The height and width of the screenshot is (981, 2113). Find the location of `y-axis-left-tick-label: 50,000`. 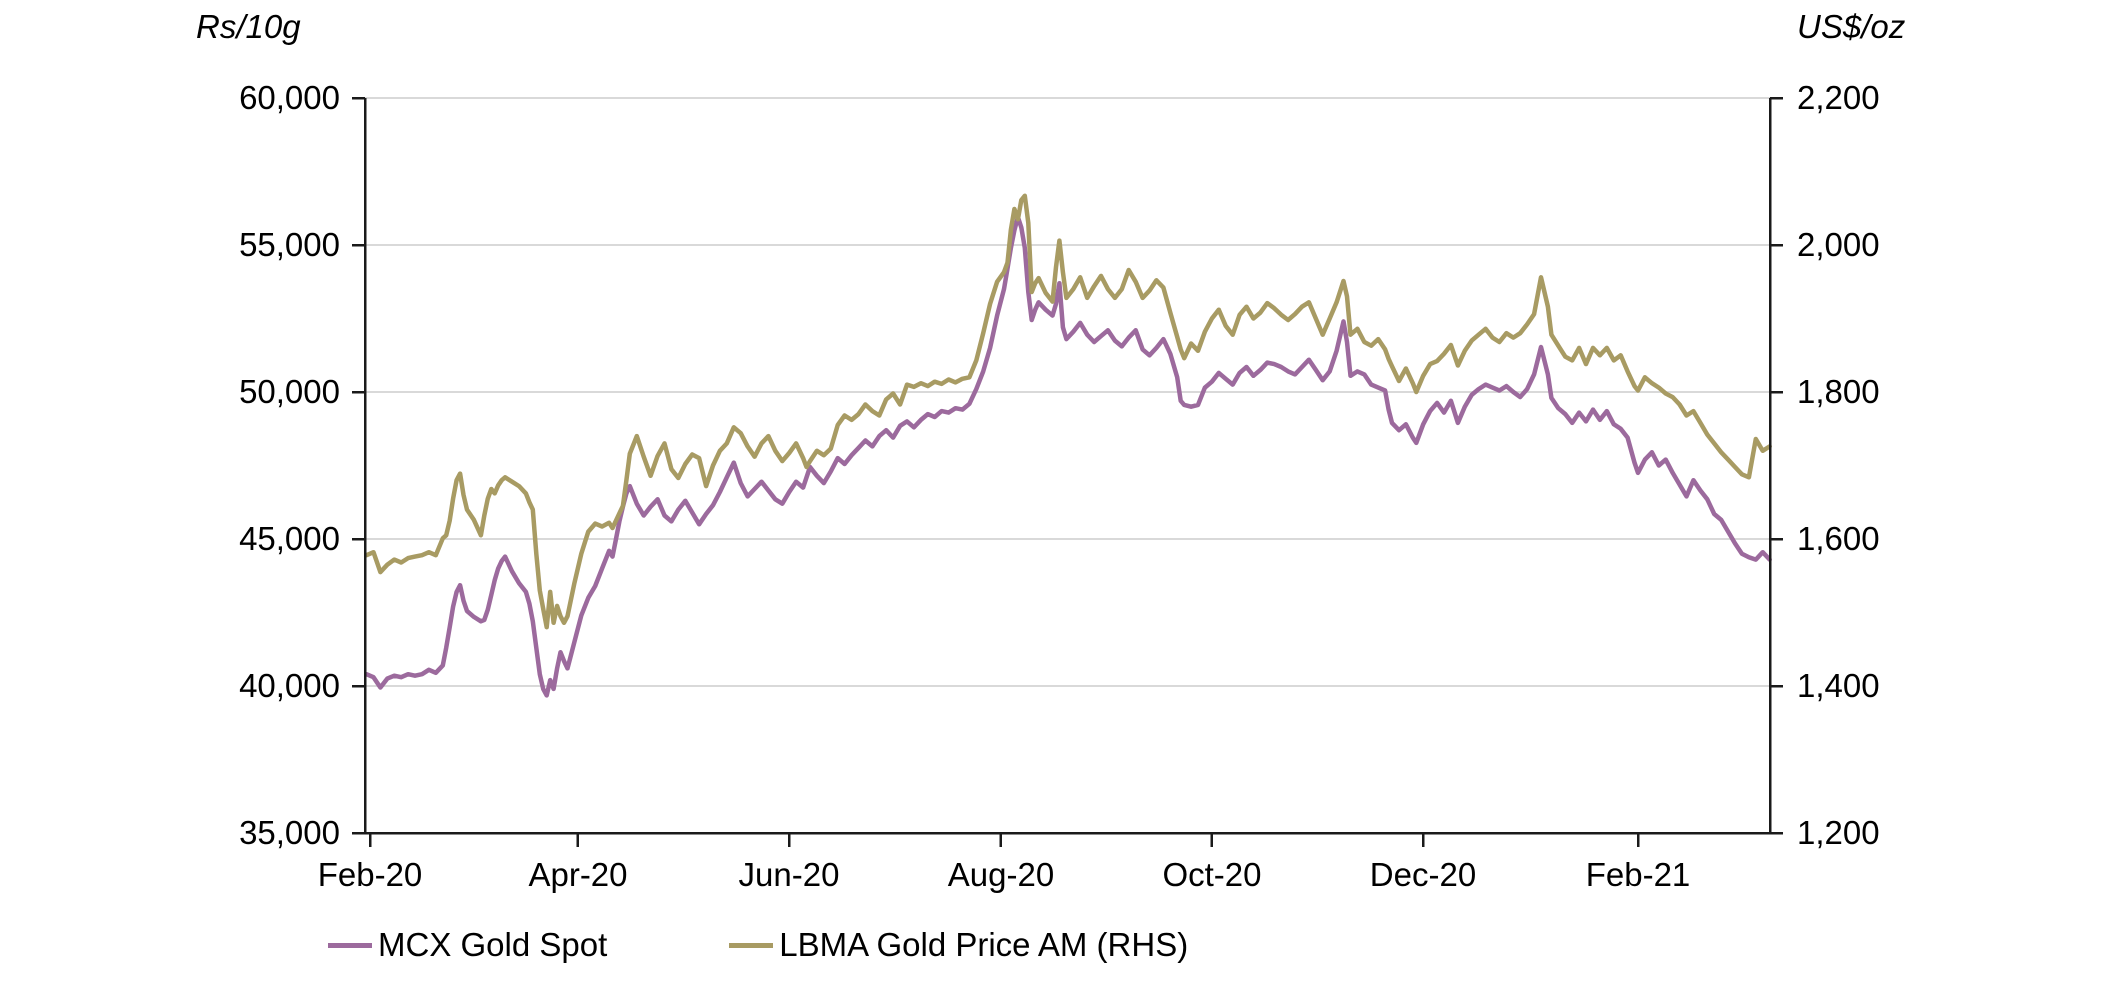

y-axis-left-tick-label: 50,000 is located at coordinates (289, 391).